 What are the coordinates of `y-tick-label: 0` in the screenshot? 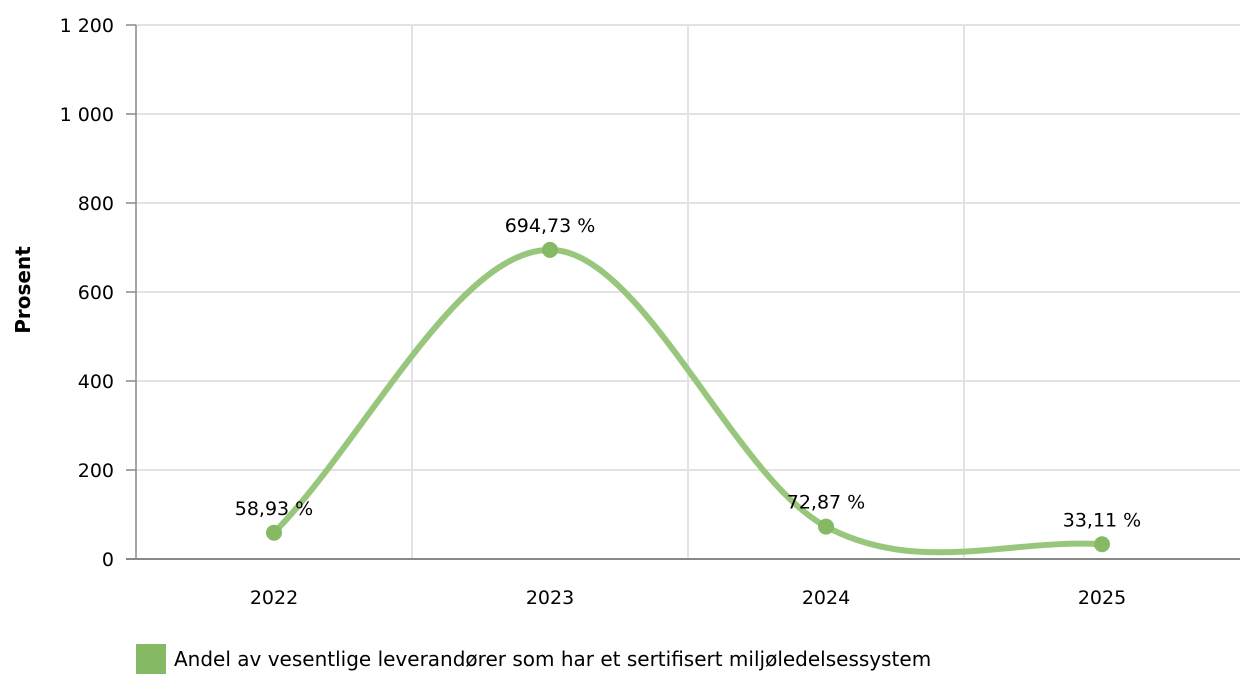 It's located at (108, 560).